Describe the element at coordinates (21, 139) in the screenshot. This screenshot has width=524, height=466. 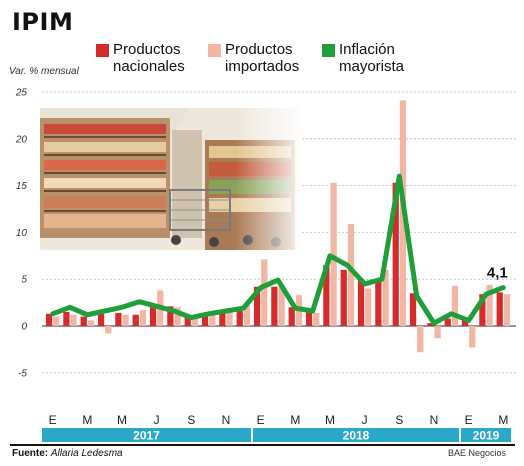
I see `y-tick-label: 20` at that location.